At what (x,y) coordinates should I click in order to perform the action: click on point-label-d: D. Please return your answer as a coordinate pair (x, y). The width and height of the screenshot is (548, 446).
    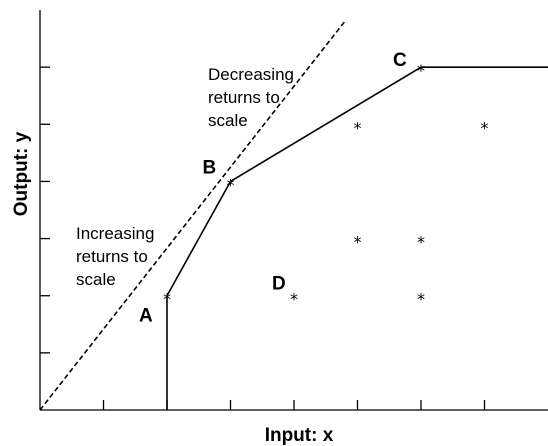
    Looking at the image, I should click on (279, 284).